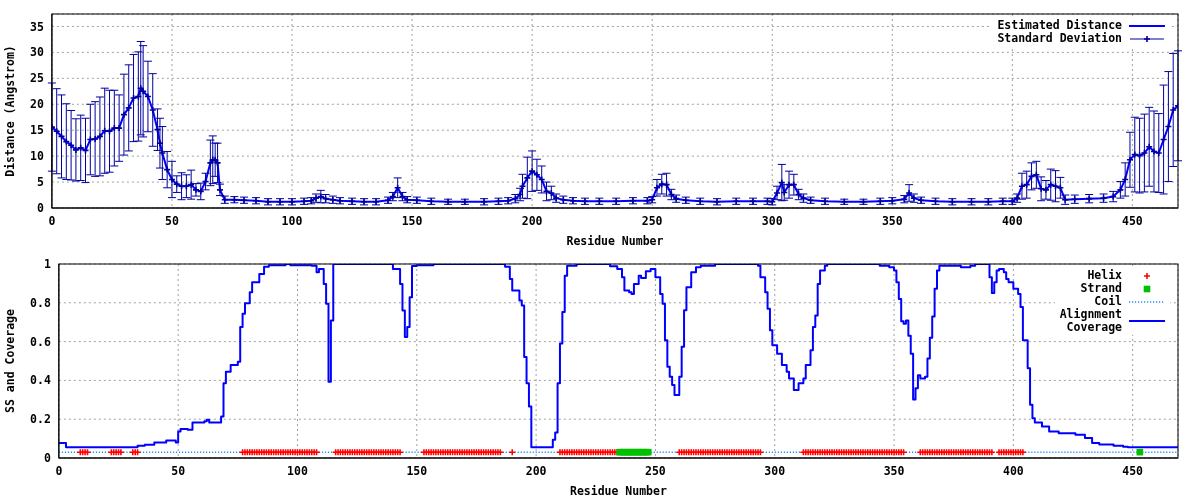  Describe the element at coordinates (37, 104) in the screenshot. I see `y-tick-label: 20` at that location.